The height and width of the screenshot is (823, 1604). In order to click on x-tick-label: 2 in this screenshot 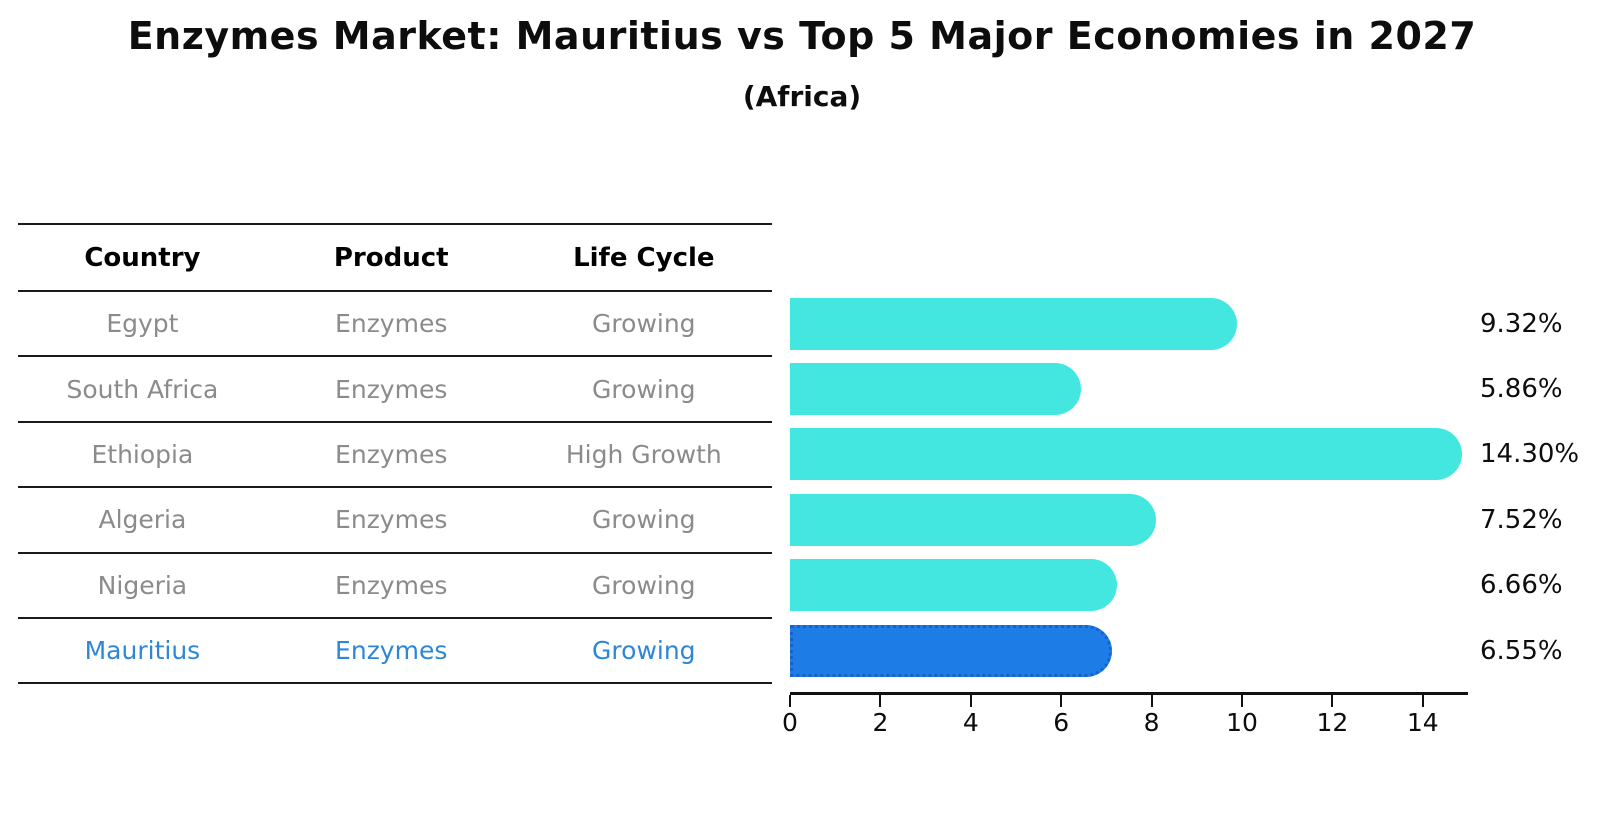, I will do `click(880, 722)`.